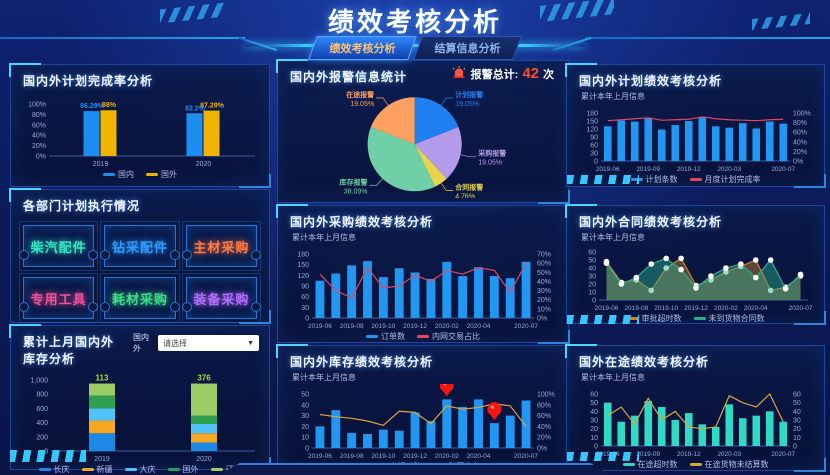 This screenshot has width=830, height=475. I want to click on panel-title: 国外在途绩效考核分析, so click(644, 362).